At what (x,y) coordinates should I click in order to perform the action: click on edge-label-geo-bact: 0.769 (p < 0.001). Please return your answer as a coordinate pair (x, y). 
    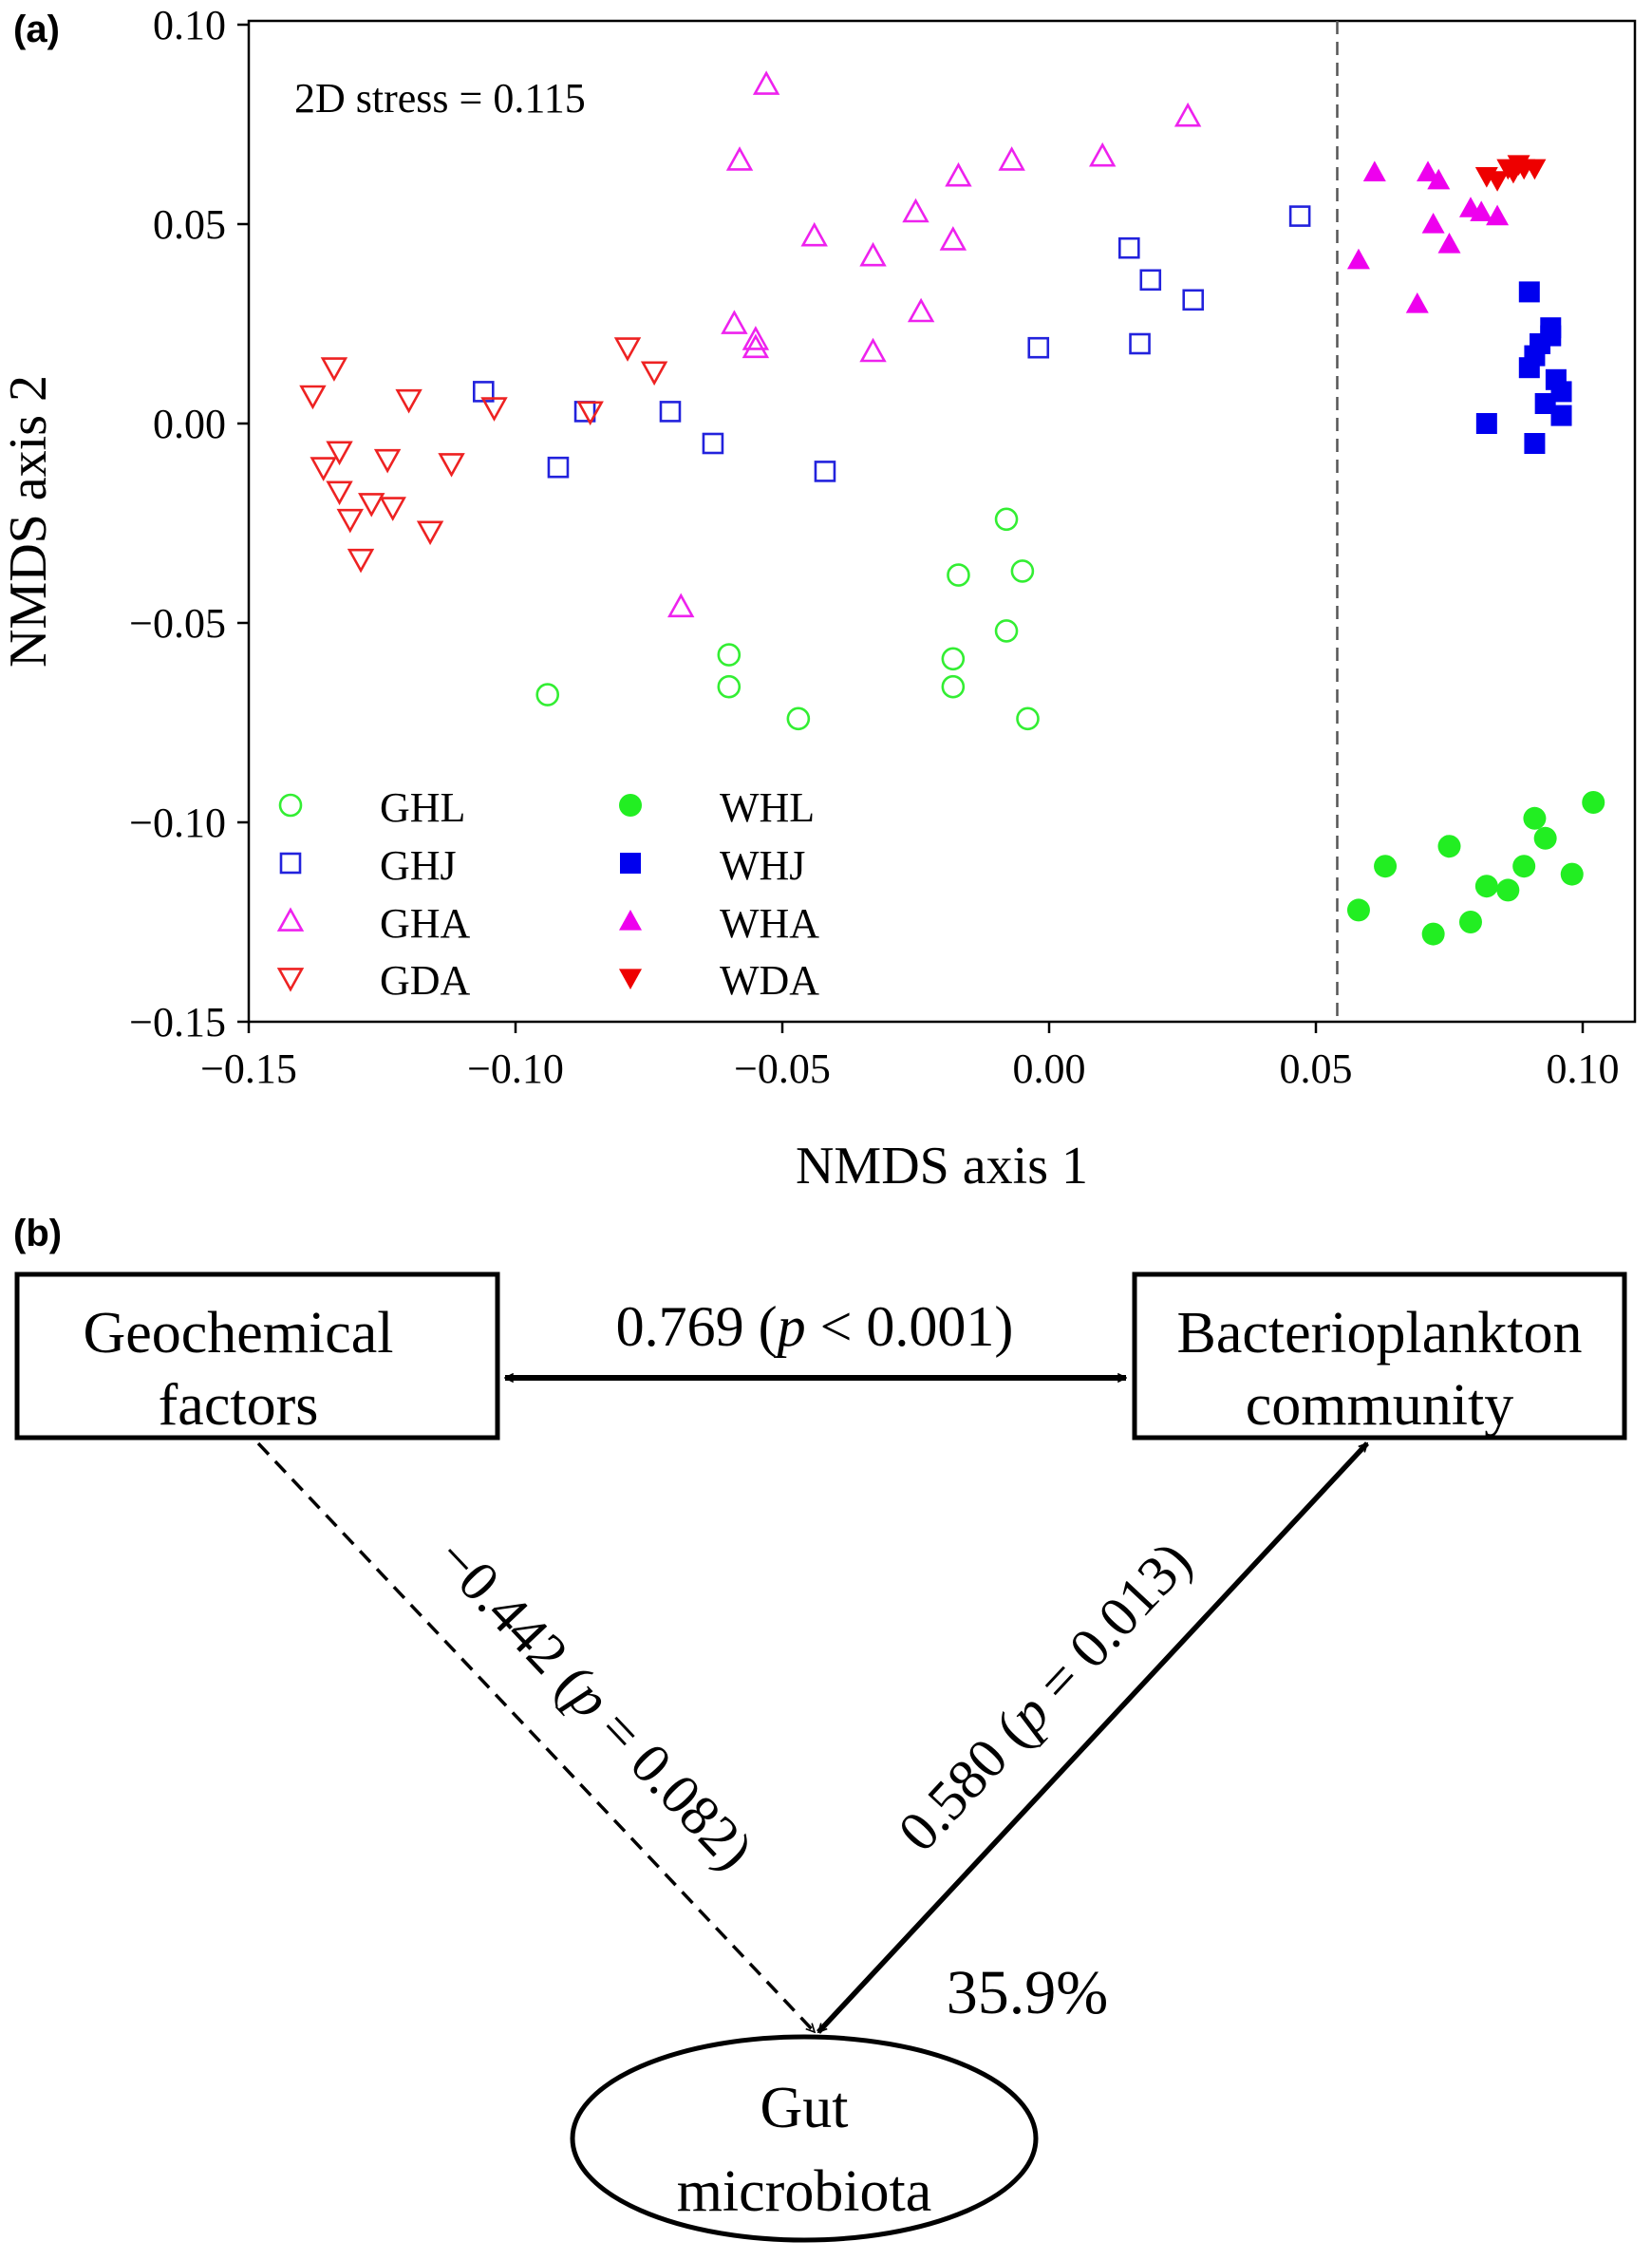
    Looking at the image, I should click on (815, 1326).